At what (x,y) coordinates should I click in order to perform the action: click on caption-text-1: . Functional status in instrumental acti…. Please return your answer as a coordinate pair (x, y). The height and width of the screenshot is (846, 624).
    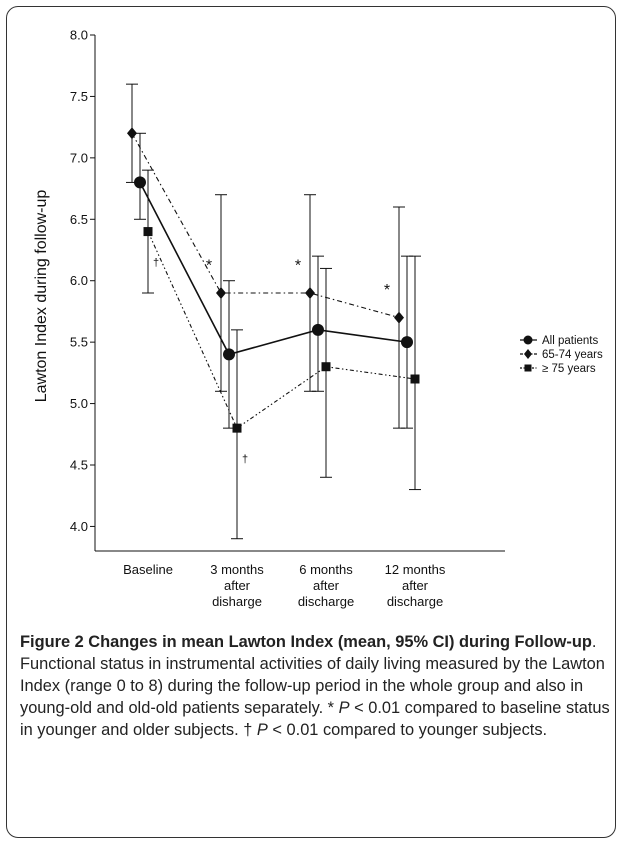
    Looking at the image, I should click on (312, 675).